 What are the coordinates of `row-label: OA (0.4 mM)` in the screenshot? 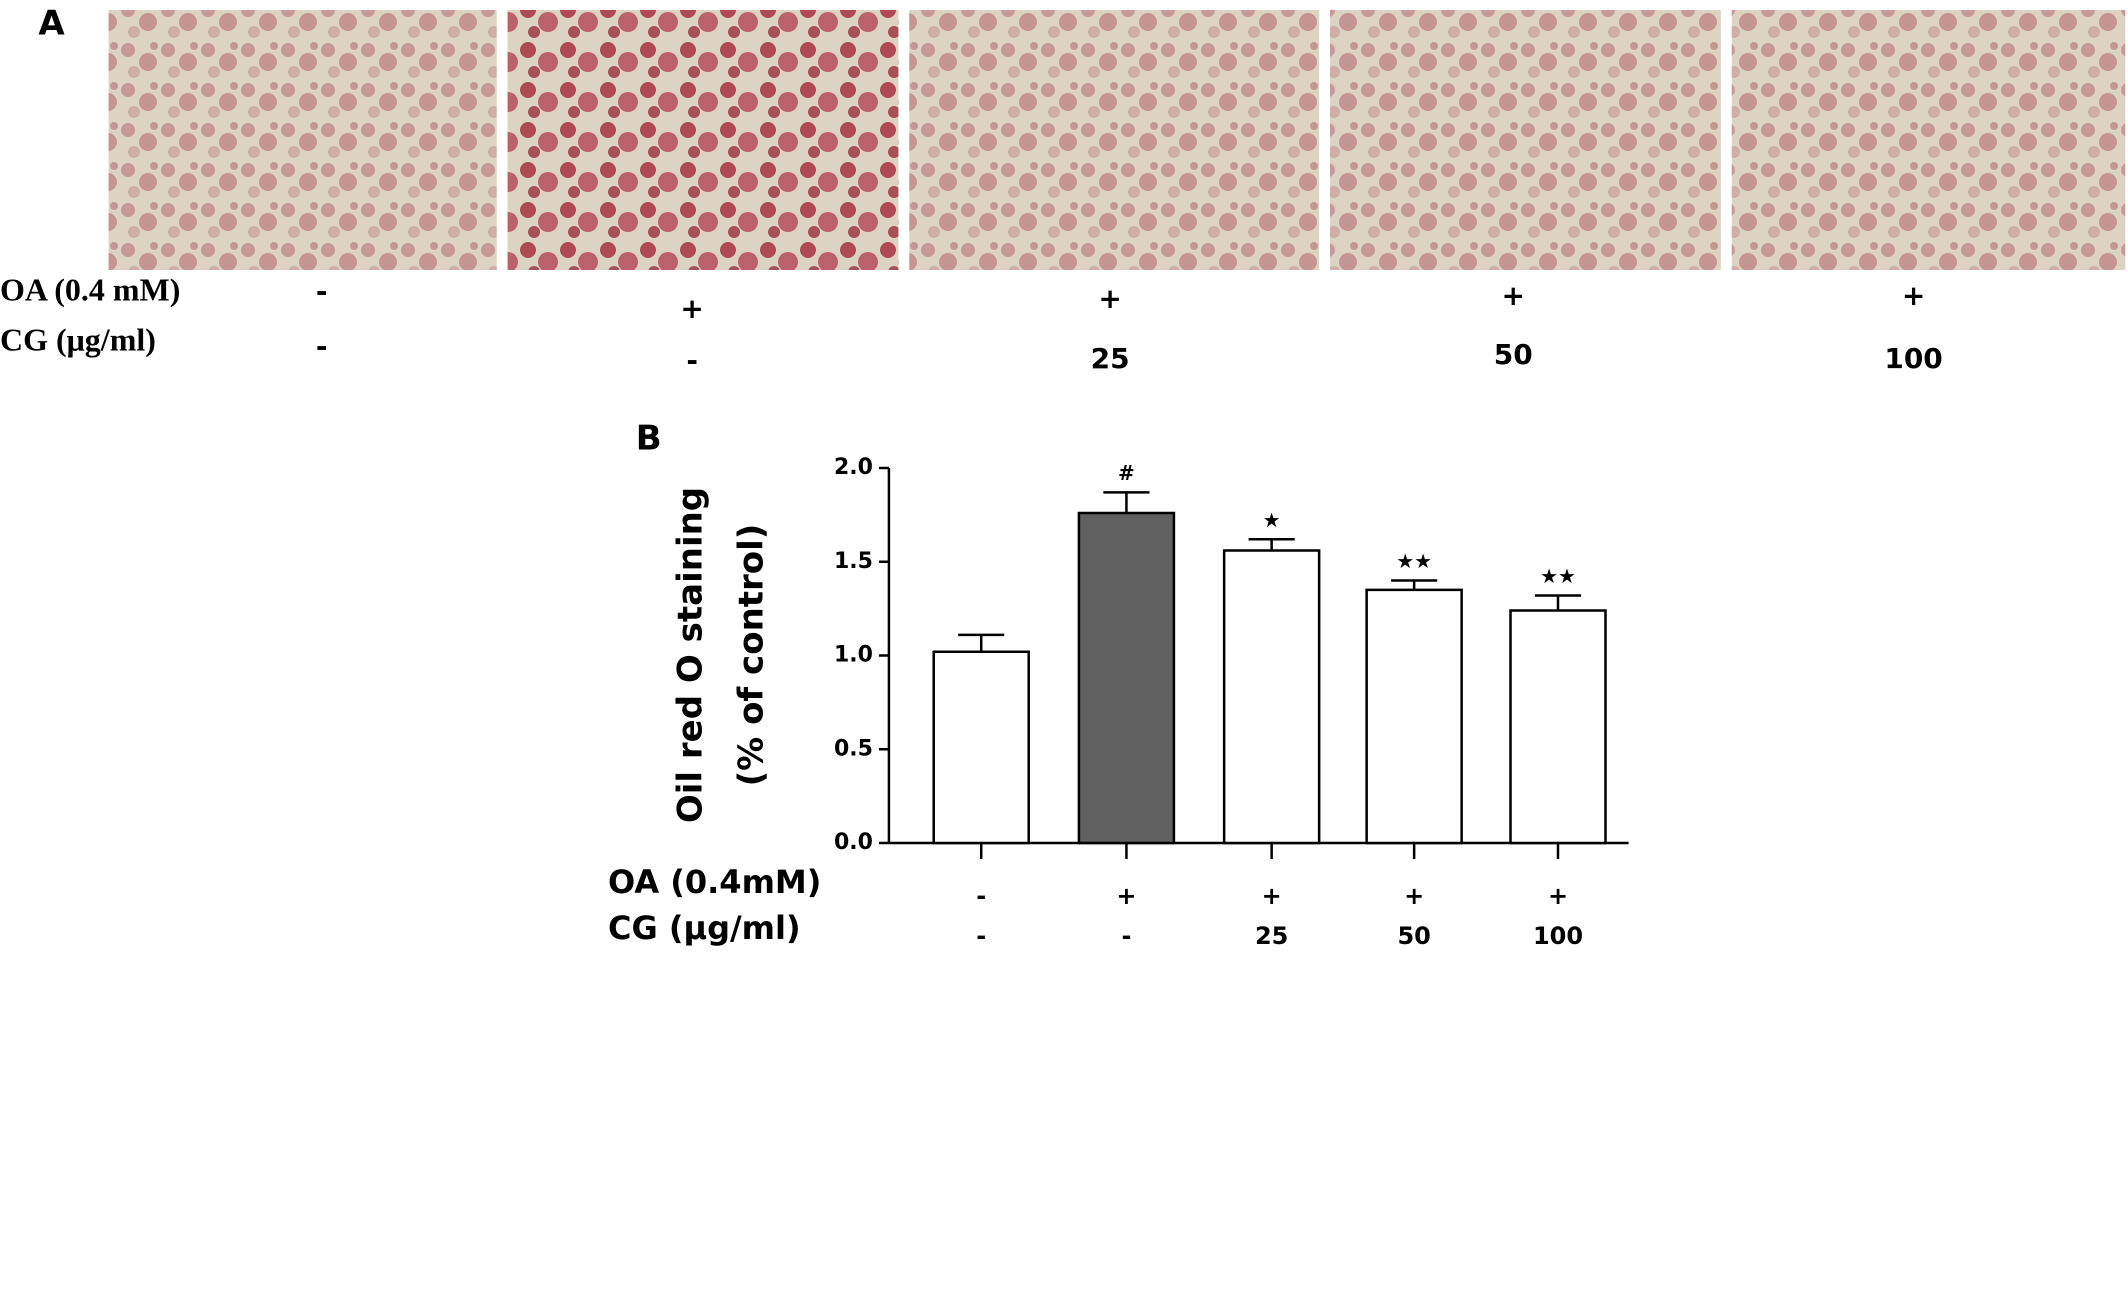 It's located at (90, 289).